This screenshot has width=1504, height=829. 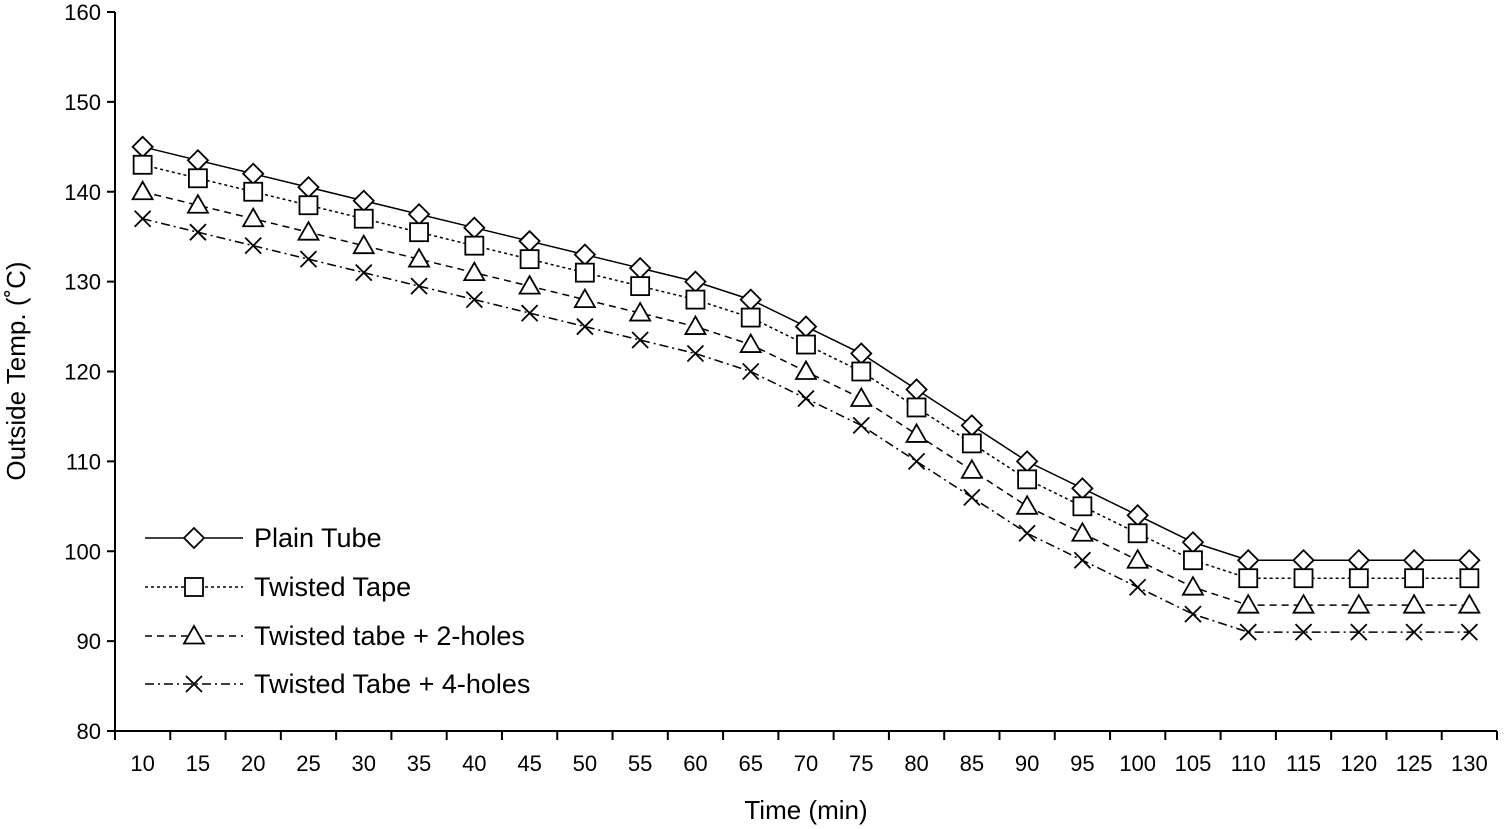 I want to click on x-tick-label: 45, so click(x=529, y=763).